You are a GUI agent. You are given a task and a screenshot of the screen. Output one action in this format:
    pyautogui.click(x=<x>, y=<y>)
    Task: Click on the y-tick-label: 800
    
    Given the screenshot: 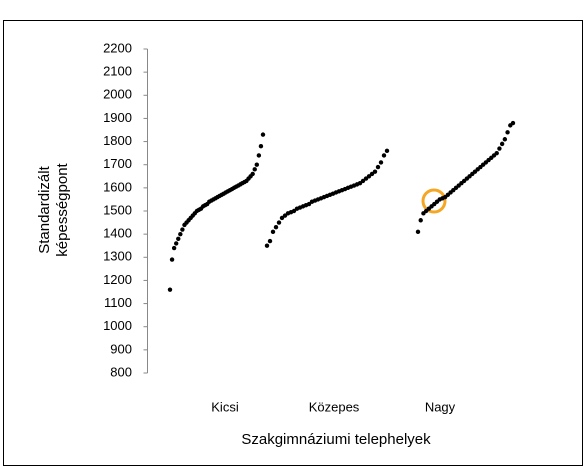 What is the action you would take?
    pyautogui.click(x=121, y=371)
    